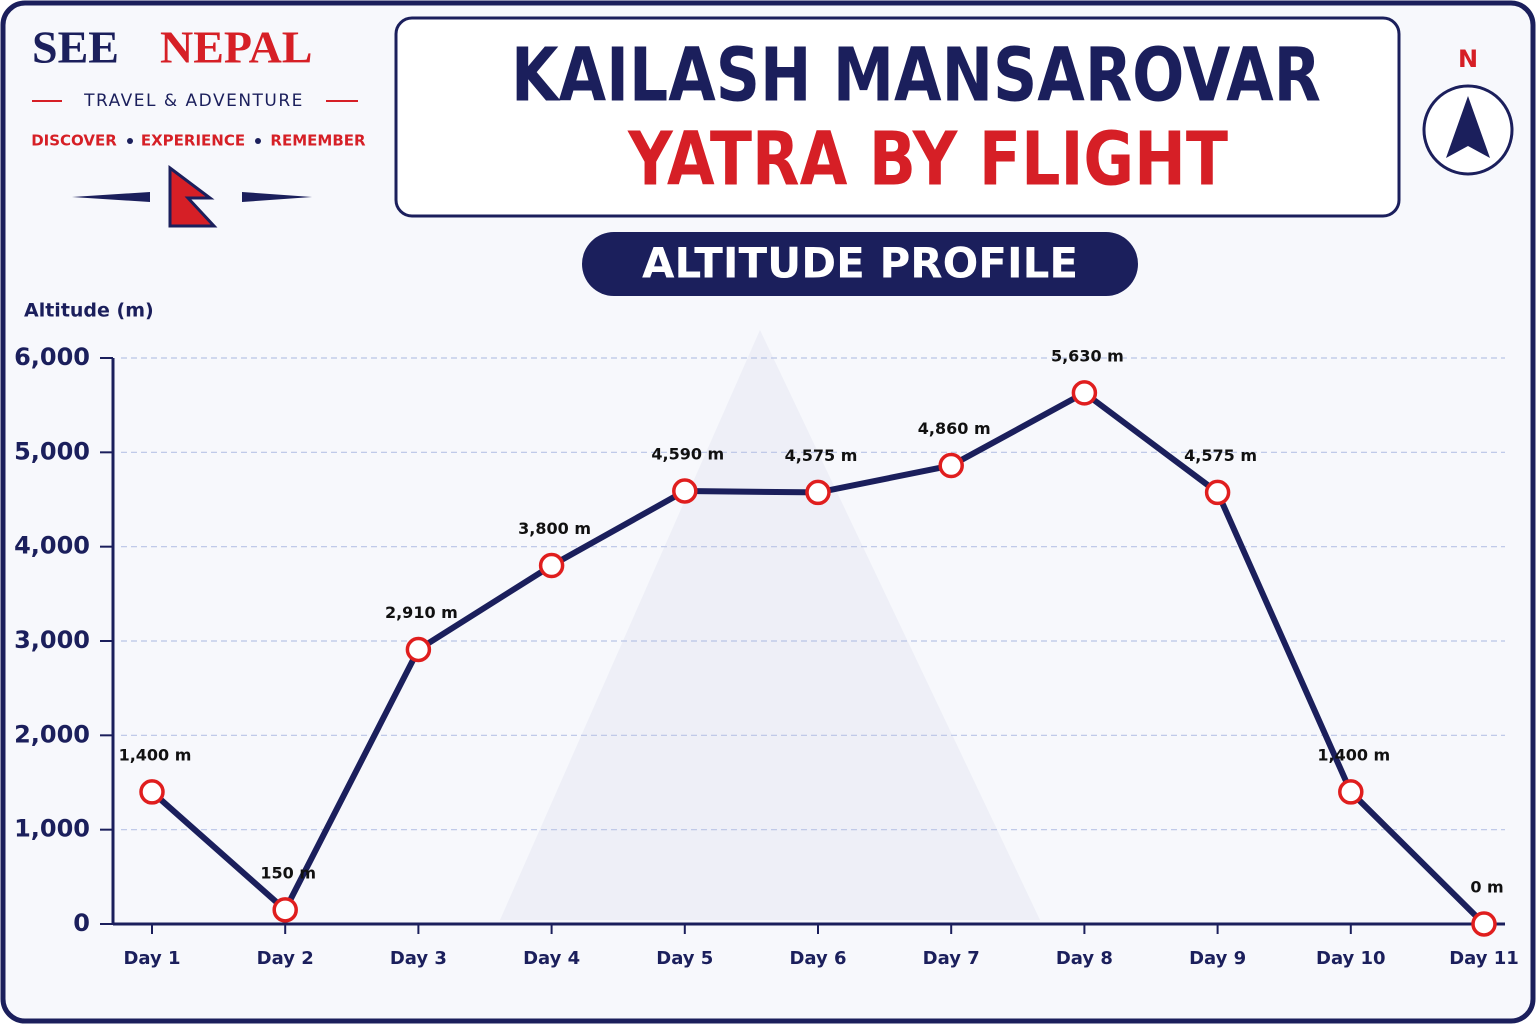  Describe the element at coordinates (1084, 958) in the screenshot. I see `x-tick-label: Day 8` at that location.